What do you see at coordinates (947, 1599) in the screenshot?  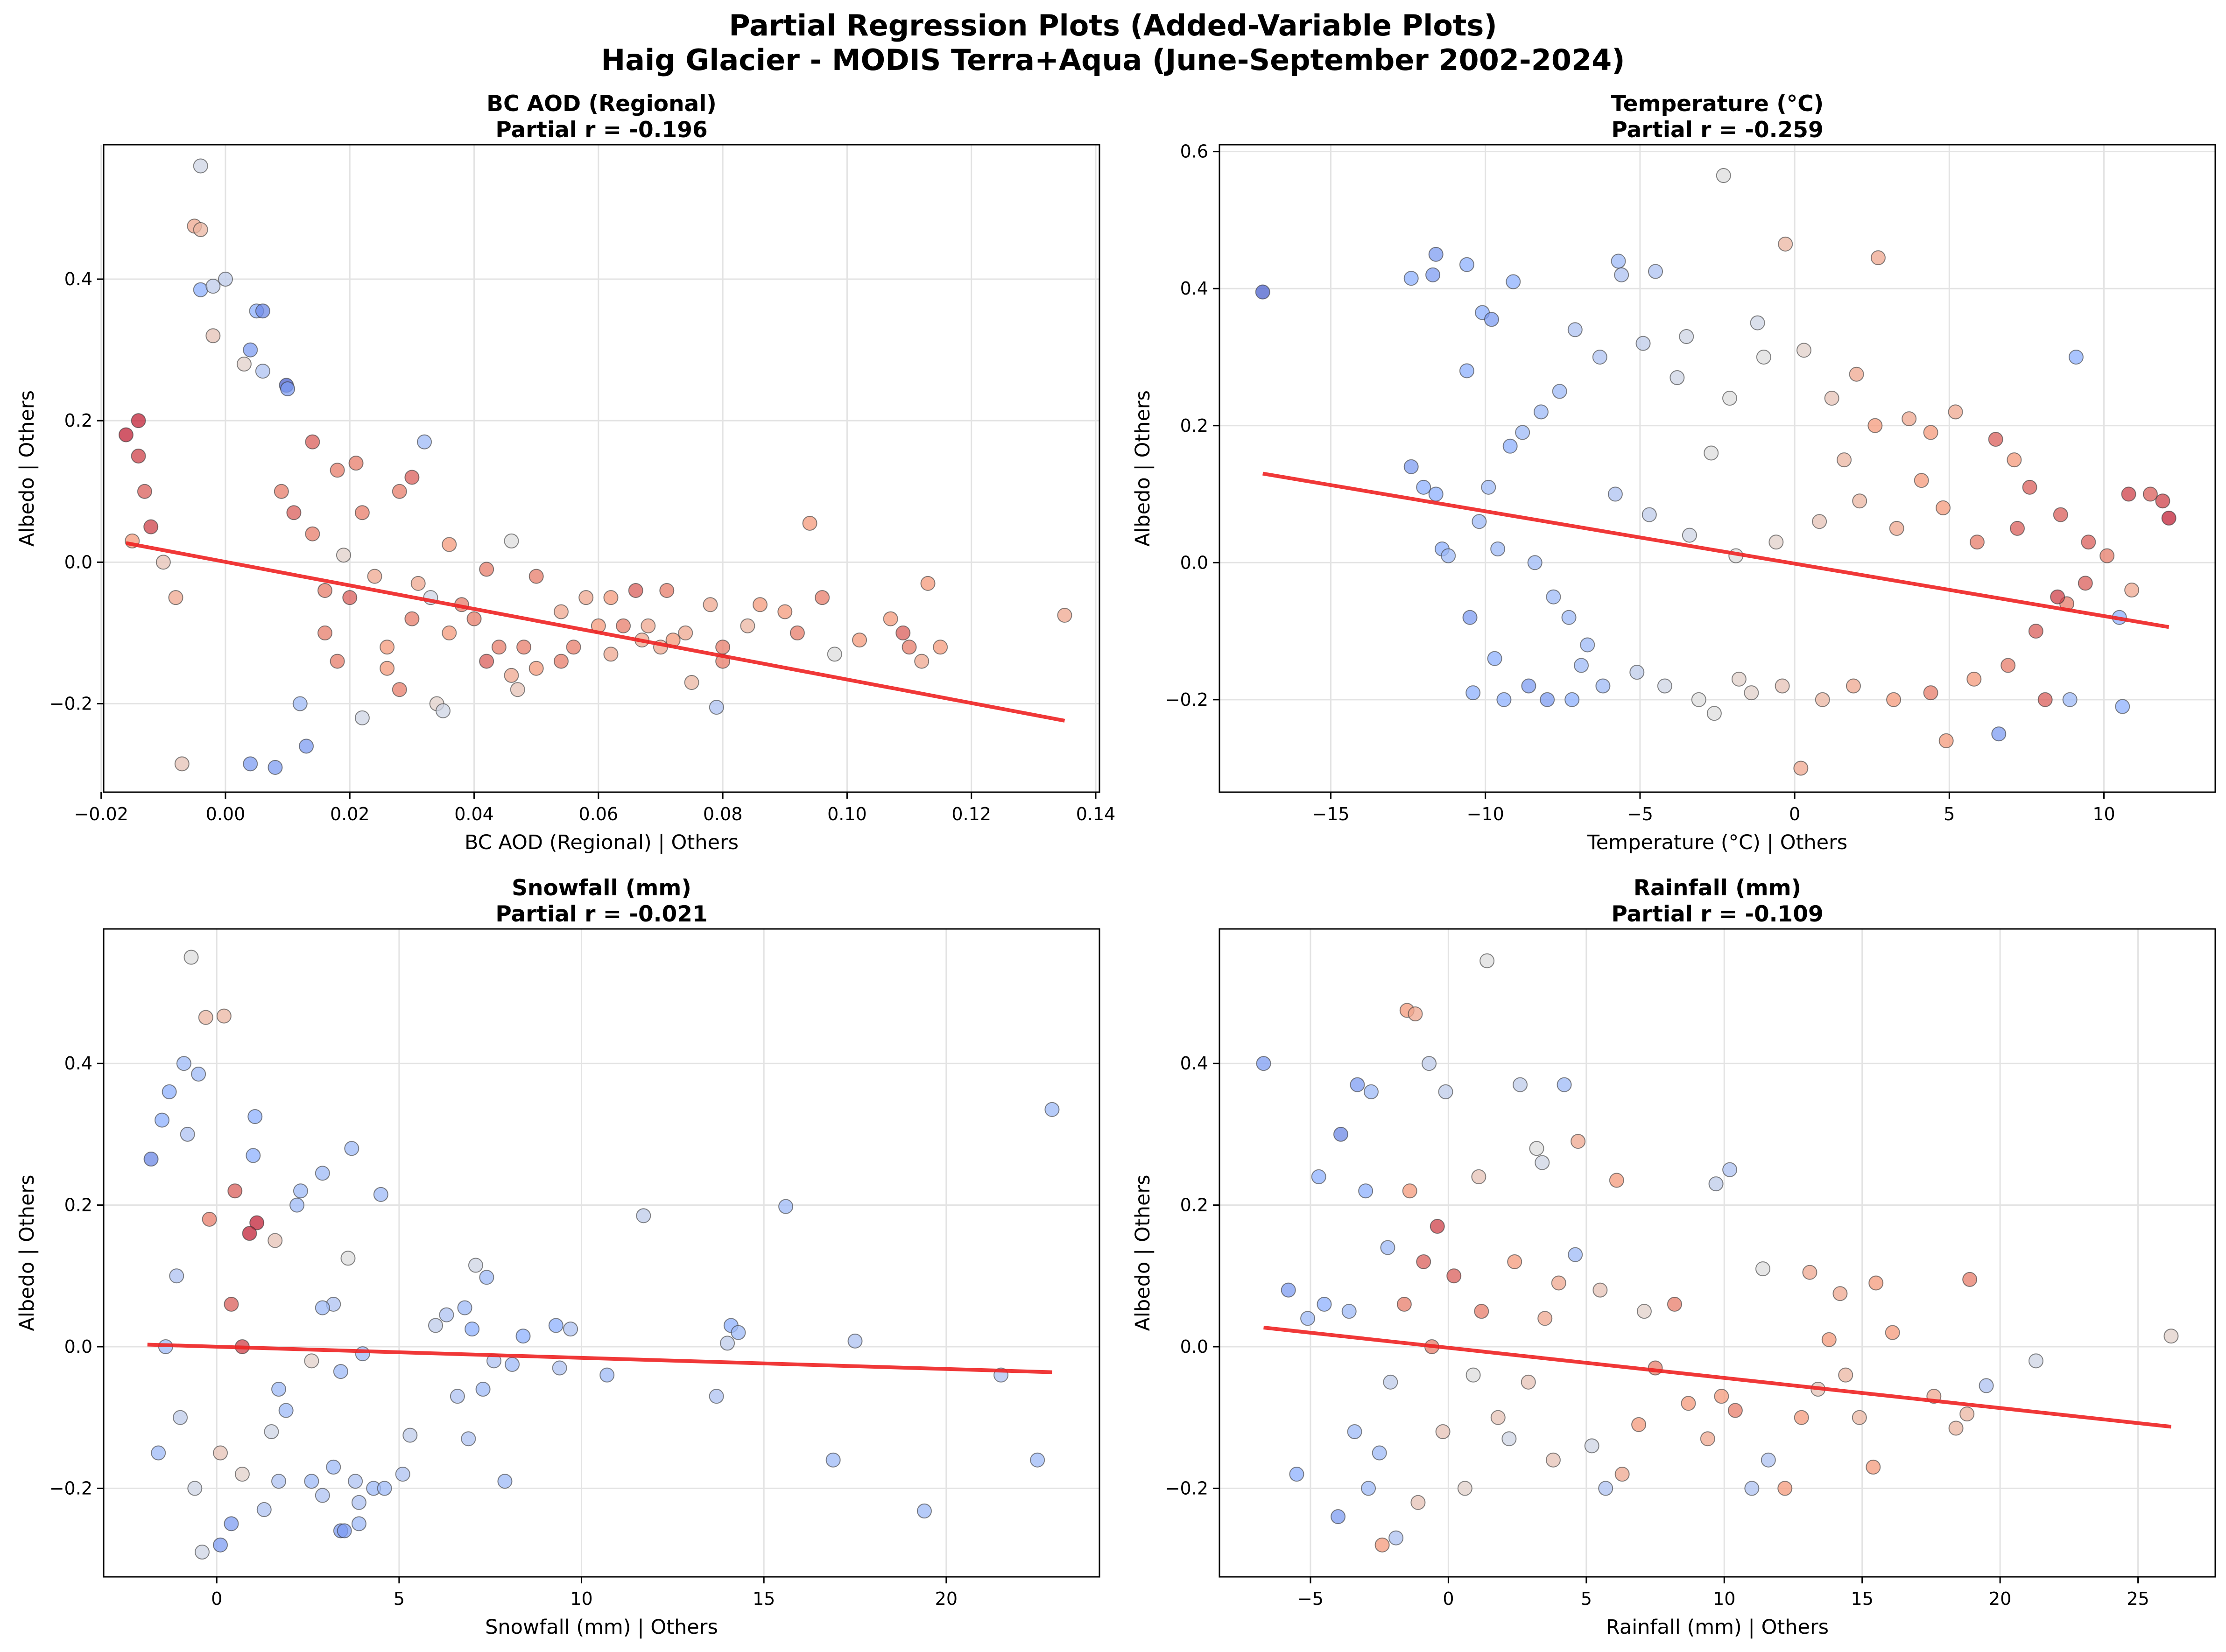 I see `x-tick-label: 20` at bounding box center [947, 1599].